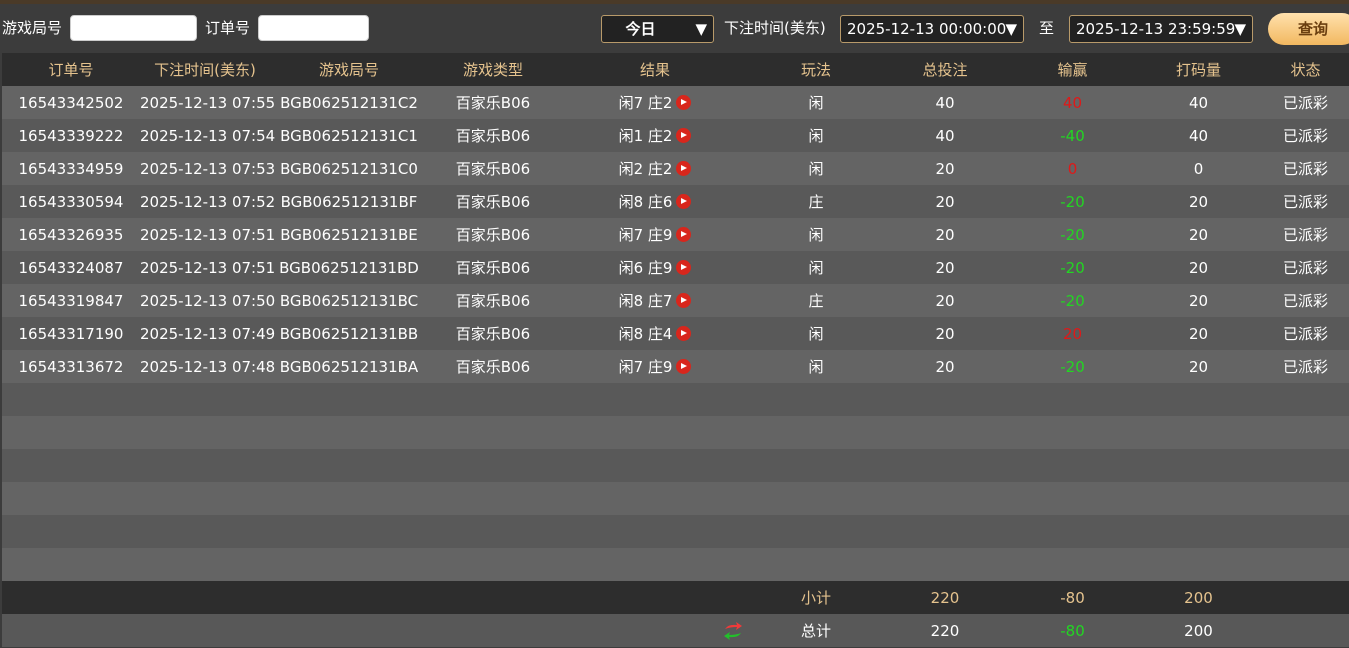 This screenshot has width=1349, height=648. I want to click on cell-text: 闲7 庄9, so click(645, 235).